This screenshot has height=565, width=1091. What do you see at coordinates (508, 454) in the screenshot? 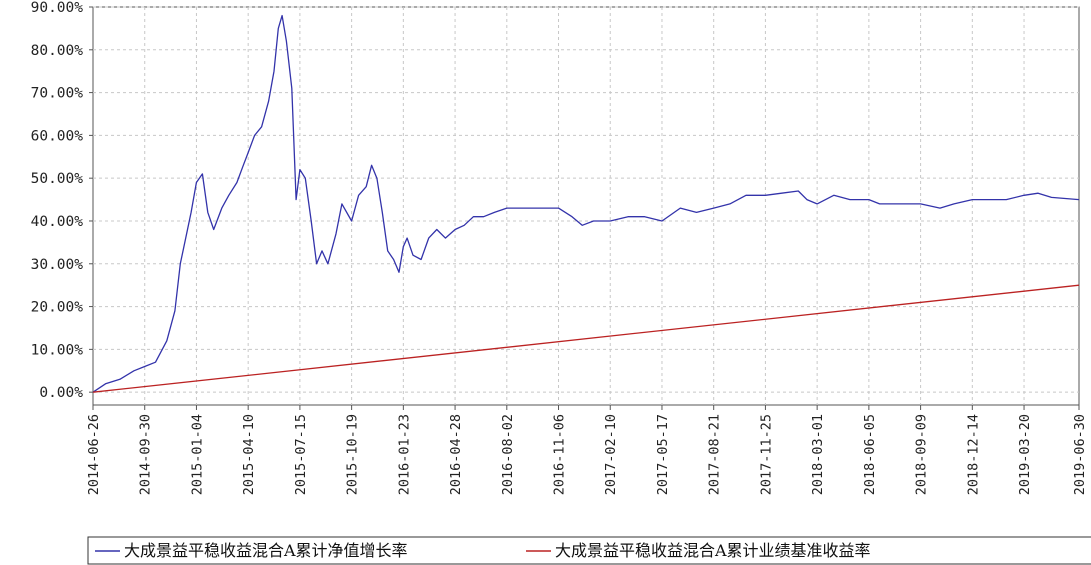
I see `x-tick-label: 2016-08-02` at bounding box center [508, 454].